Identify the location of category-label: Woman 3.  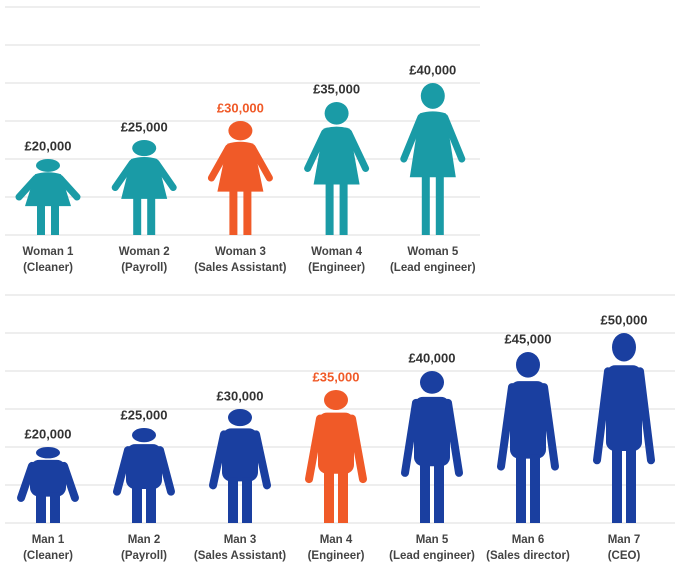
(240, 252).